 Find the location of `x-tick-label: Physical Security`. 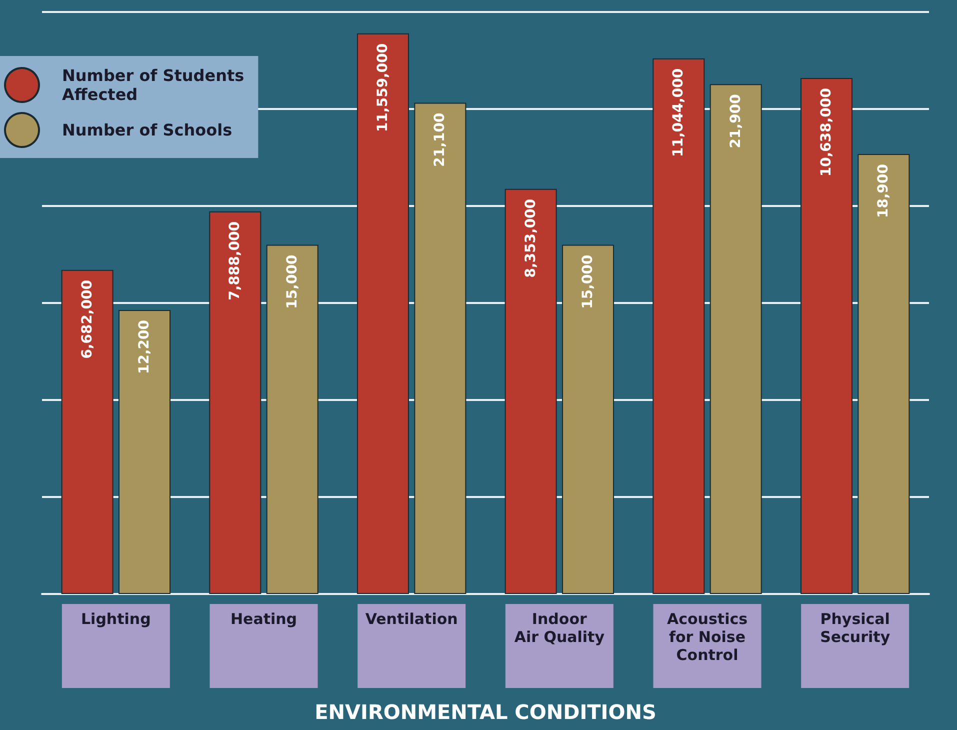

x-tick-label: Physical Security is located at coordinates (855, 628).